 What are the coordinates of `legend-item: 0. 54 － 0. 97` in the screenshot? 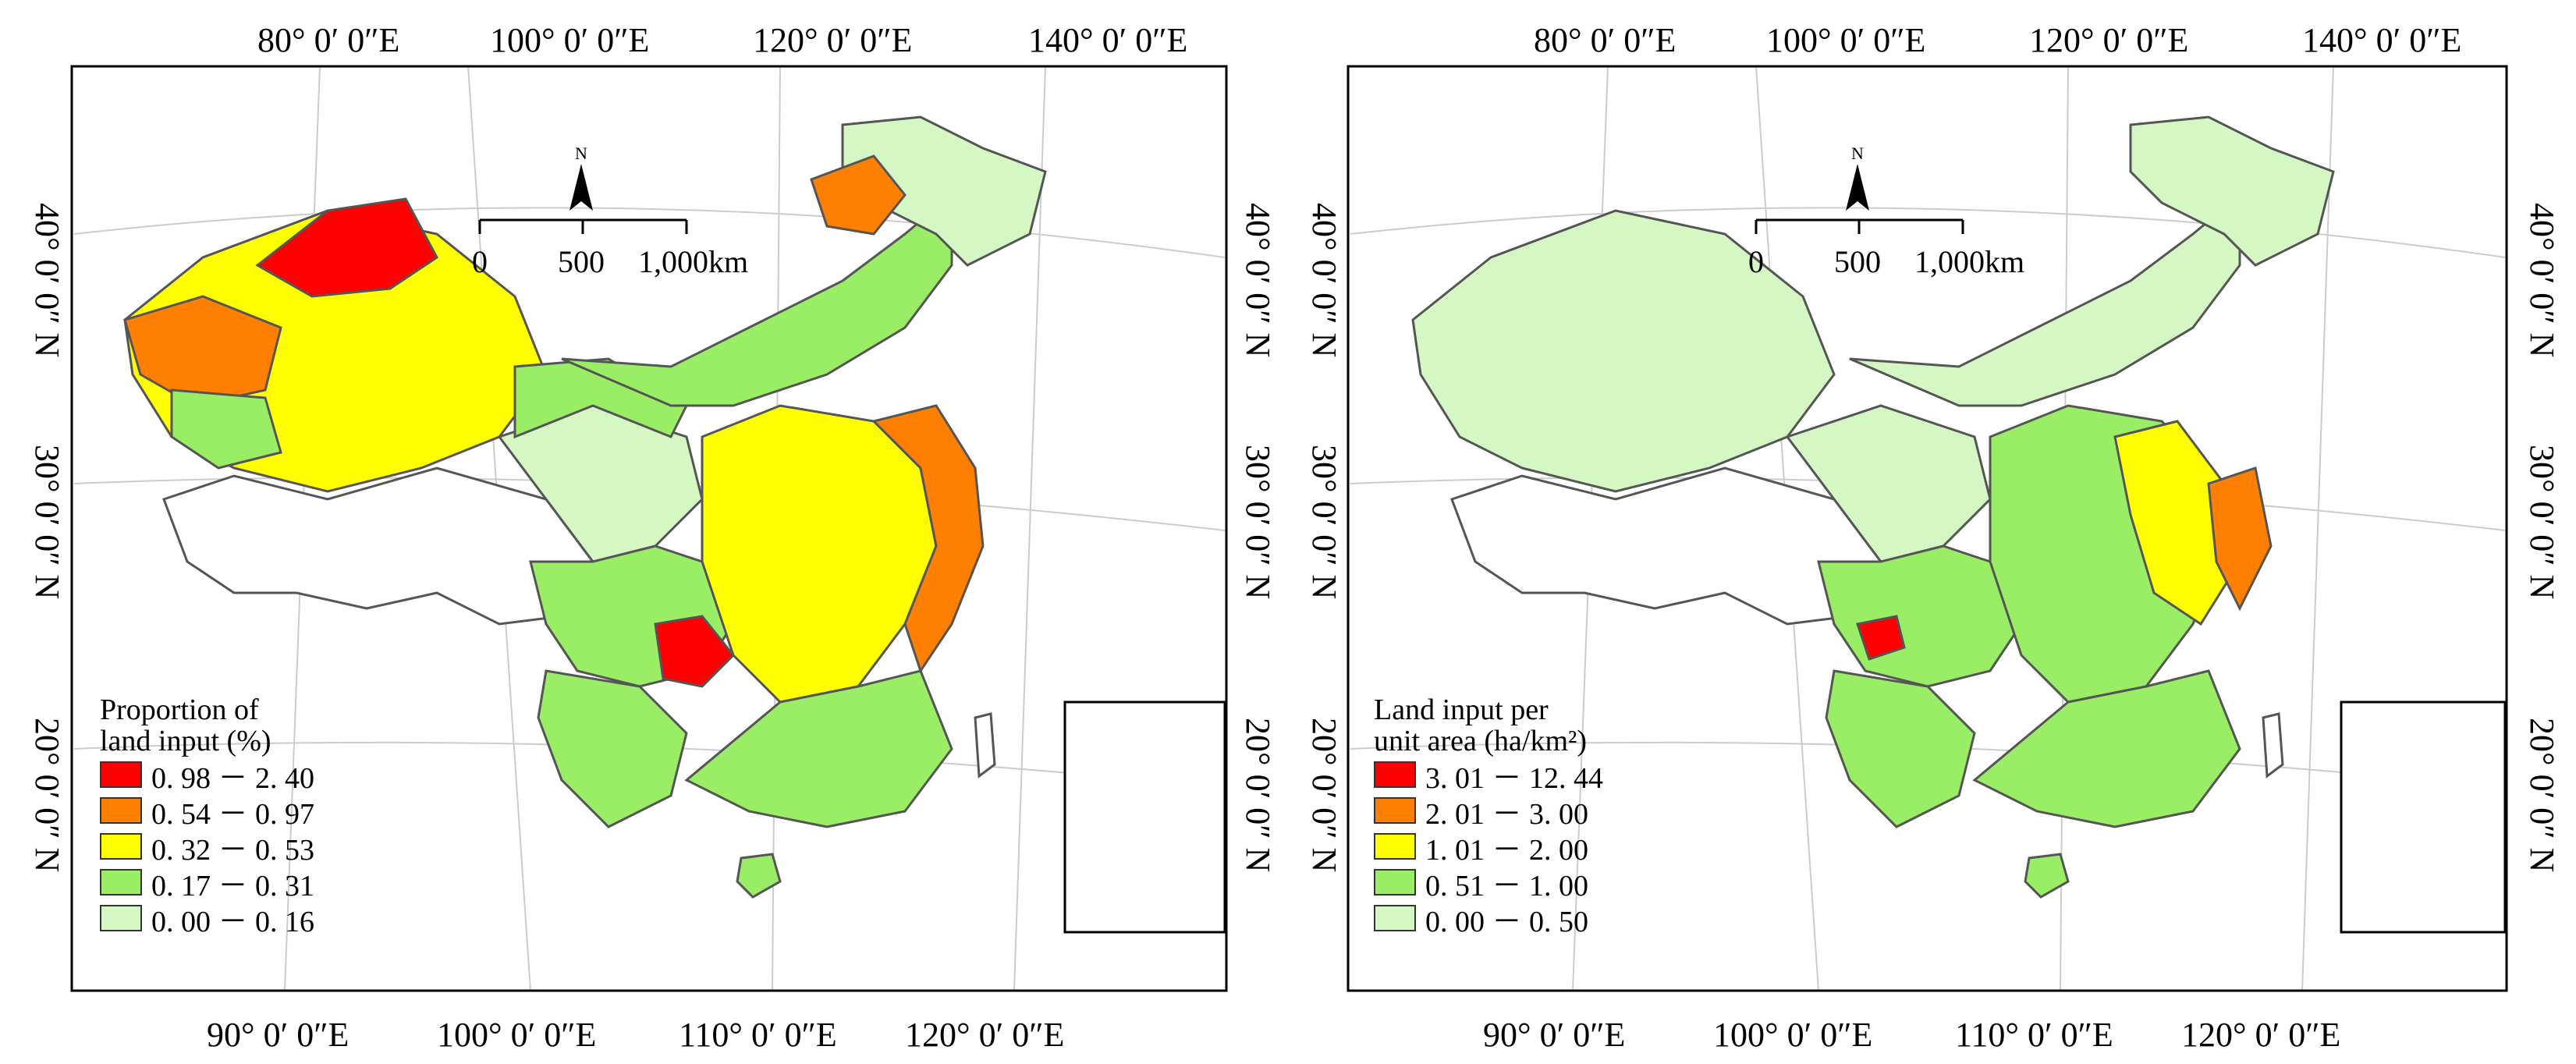 It's located at (207, 812).